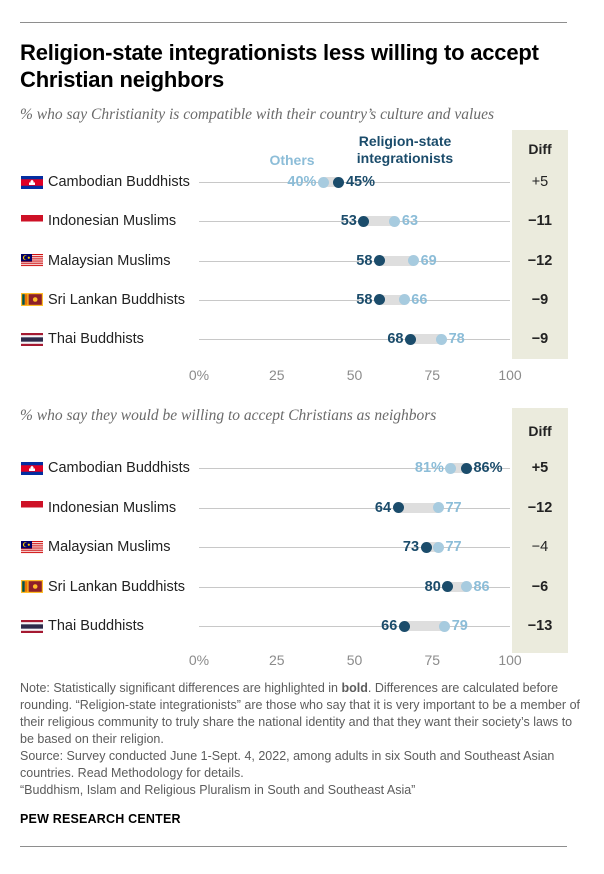 Image resolution: width=604 pixels, height=874 pixels. I want to click on others-value-label: 40%, so click(302, 182).